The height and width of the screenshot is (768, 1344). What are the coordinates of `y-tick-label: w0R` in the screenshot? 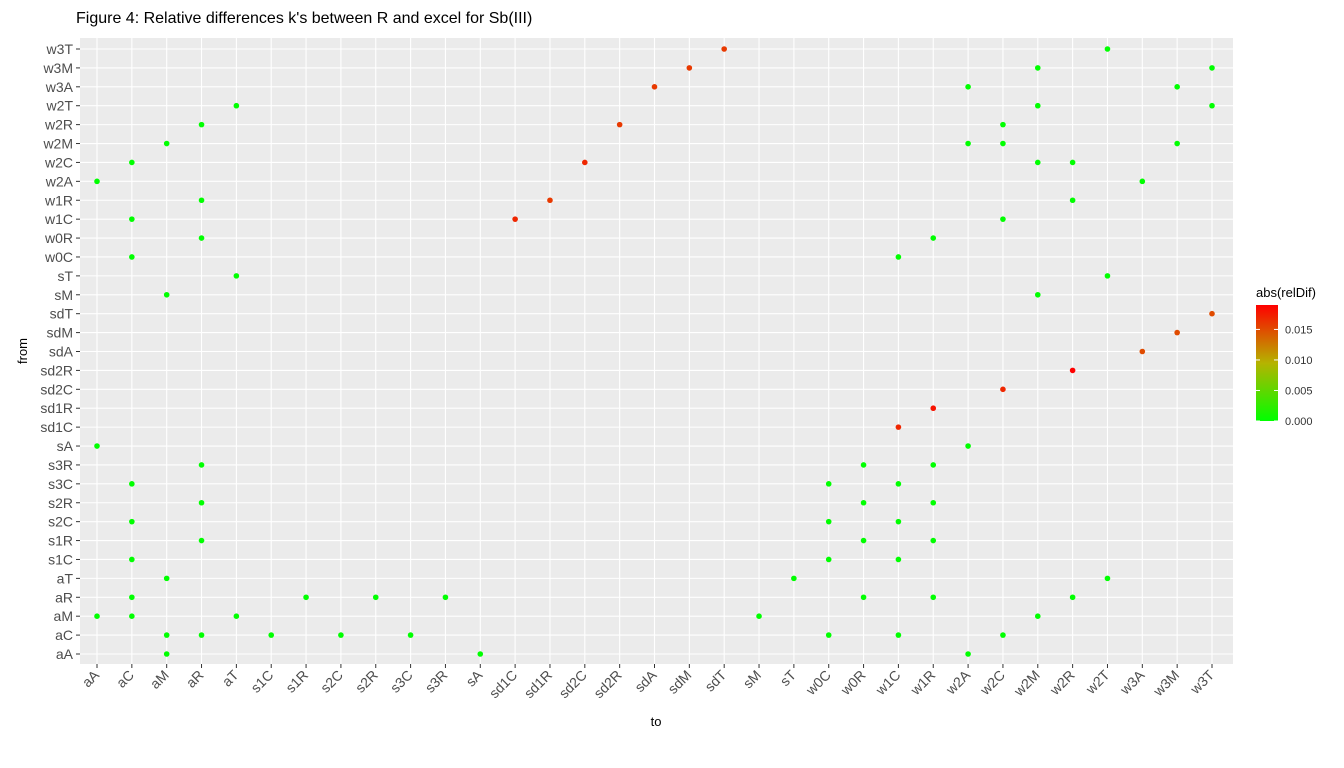 It's located at (58, 238).